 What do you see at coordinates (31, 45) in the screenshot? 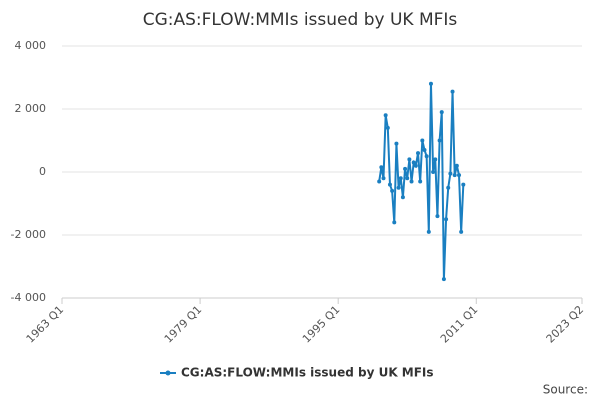
I see `y-tick-label: 4 000` at bounding box center [31, 45].